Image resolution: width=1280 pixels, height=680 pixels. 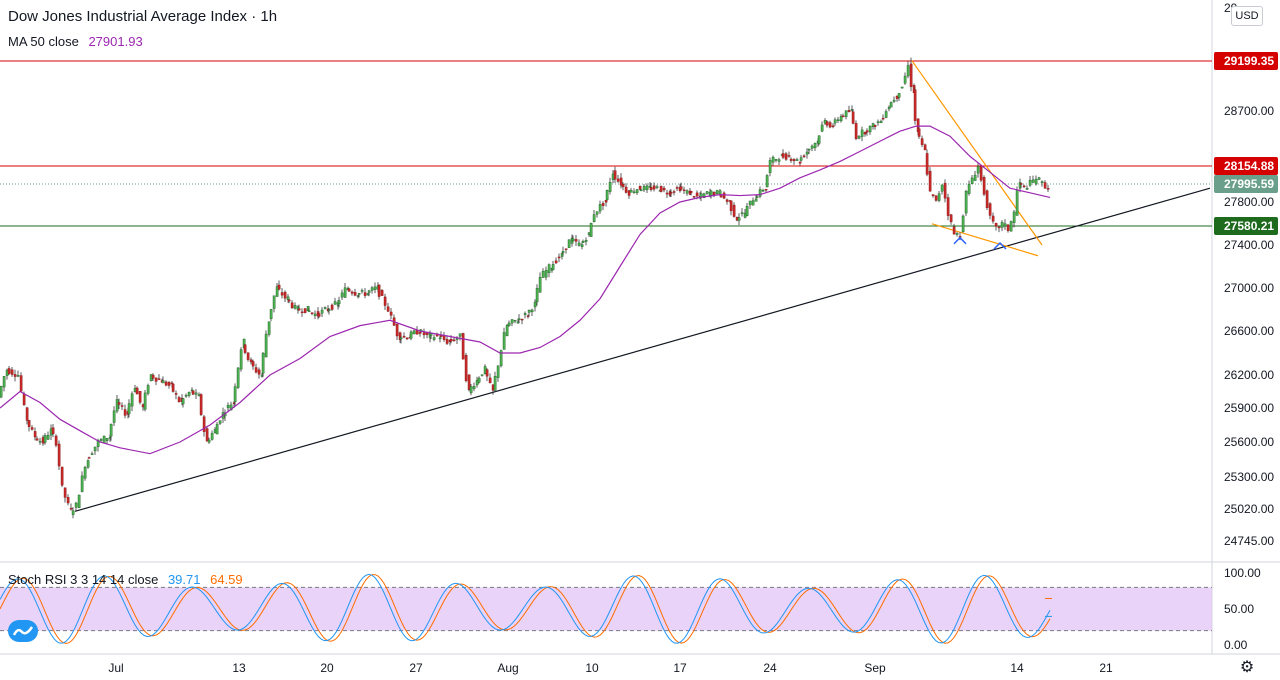 I want to click on currency-button: USD, so click(x=1247, y=16).